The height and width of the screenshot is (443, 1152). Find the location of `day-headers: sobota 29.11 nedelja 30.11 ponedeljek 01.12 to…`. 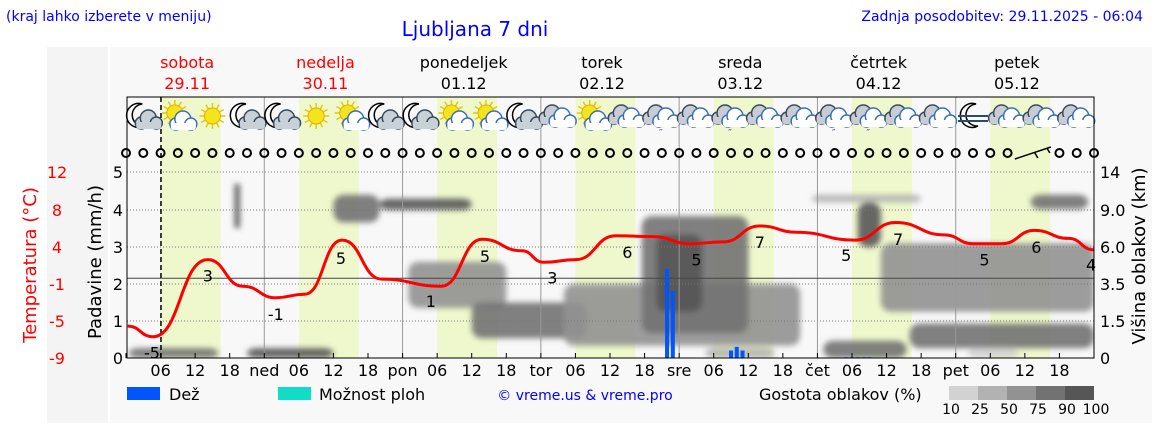

day-headers: sobota 29.11 nedelja 30.11 ponedeljek 01.12 to… is located at coordinates (600, 73).